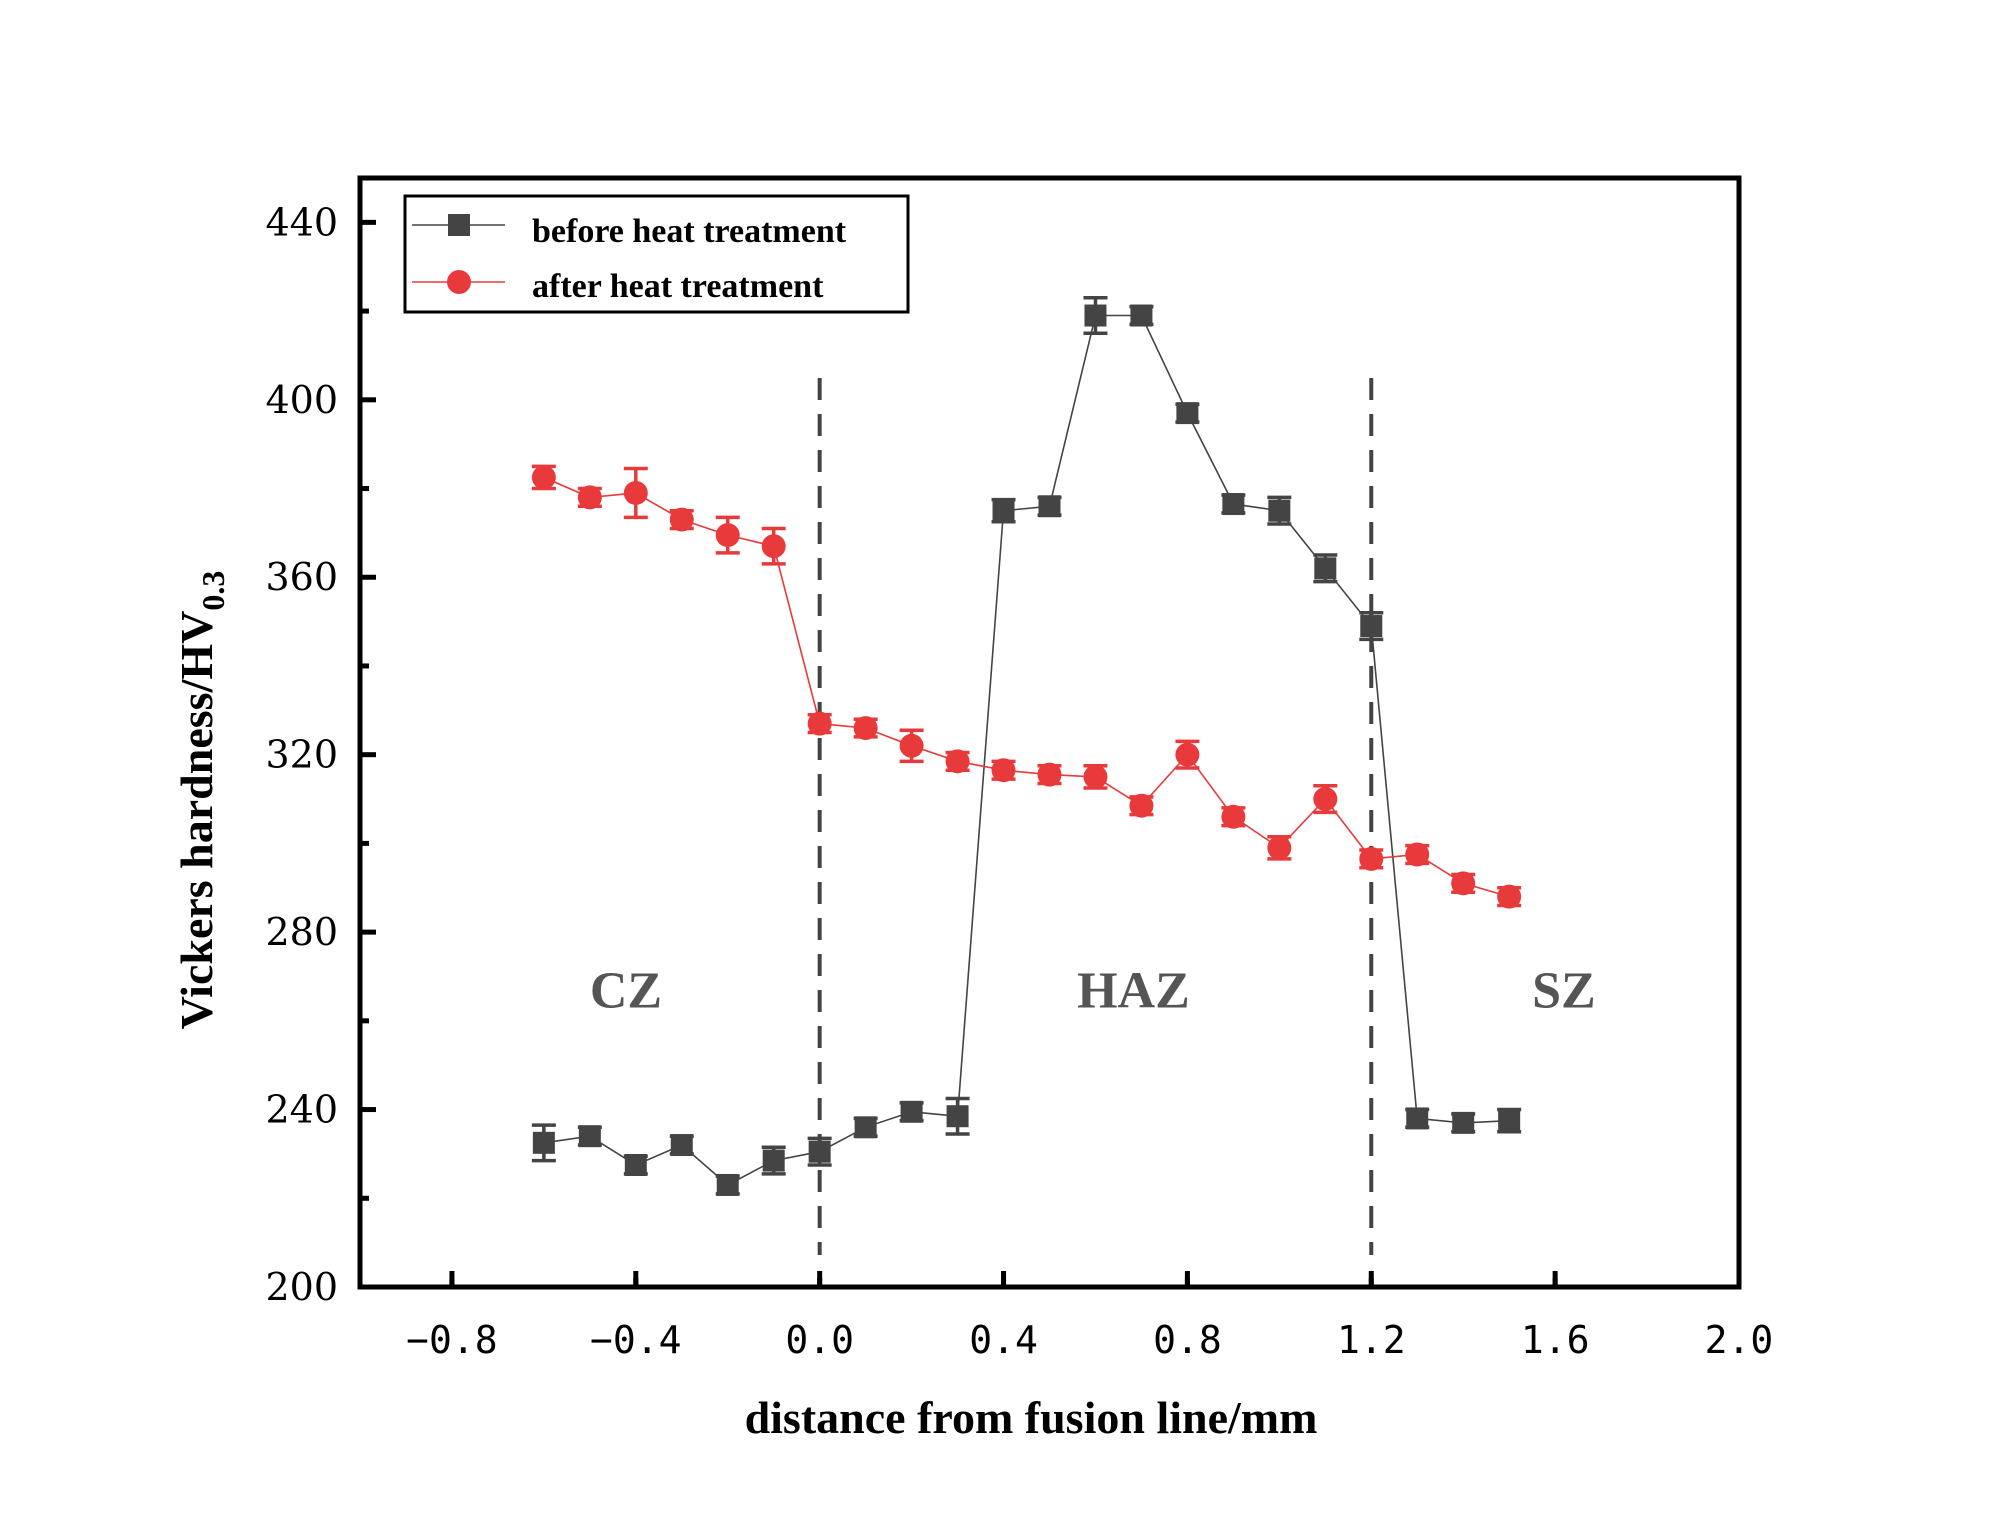  Describe the element at coordinates (301, 755) in the screenshot. I see `y-tick-label: 320` at that location.